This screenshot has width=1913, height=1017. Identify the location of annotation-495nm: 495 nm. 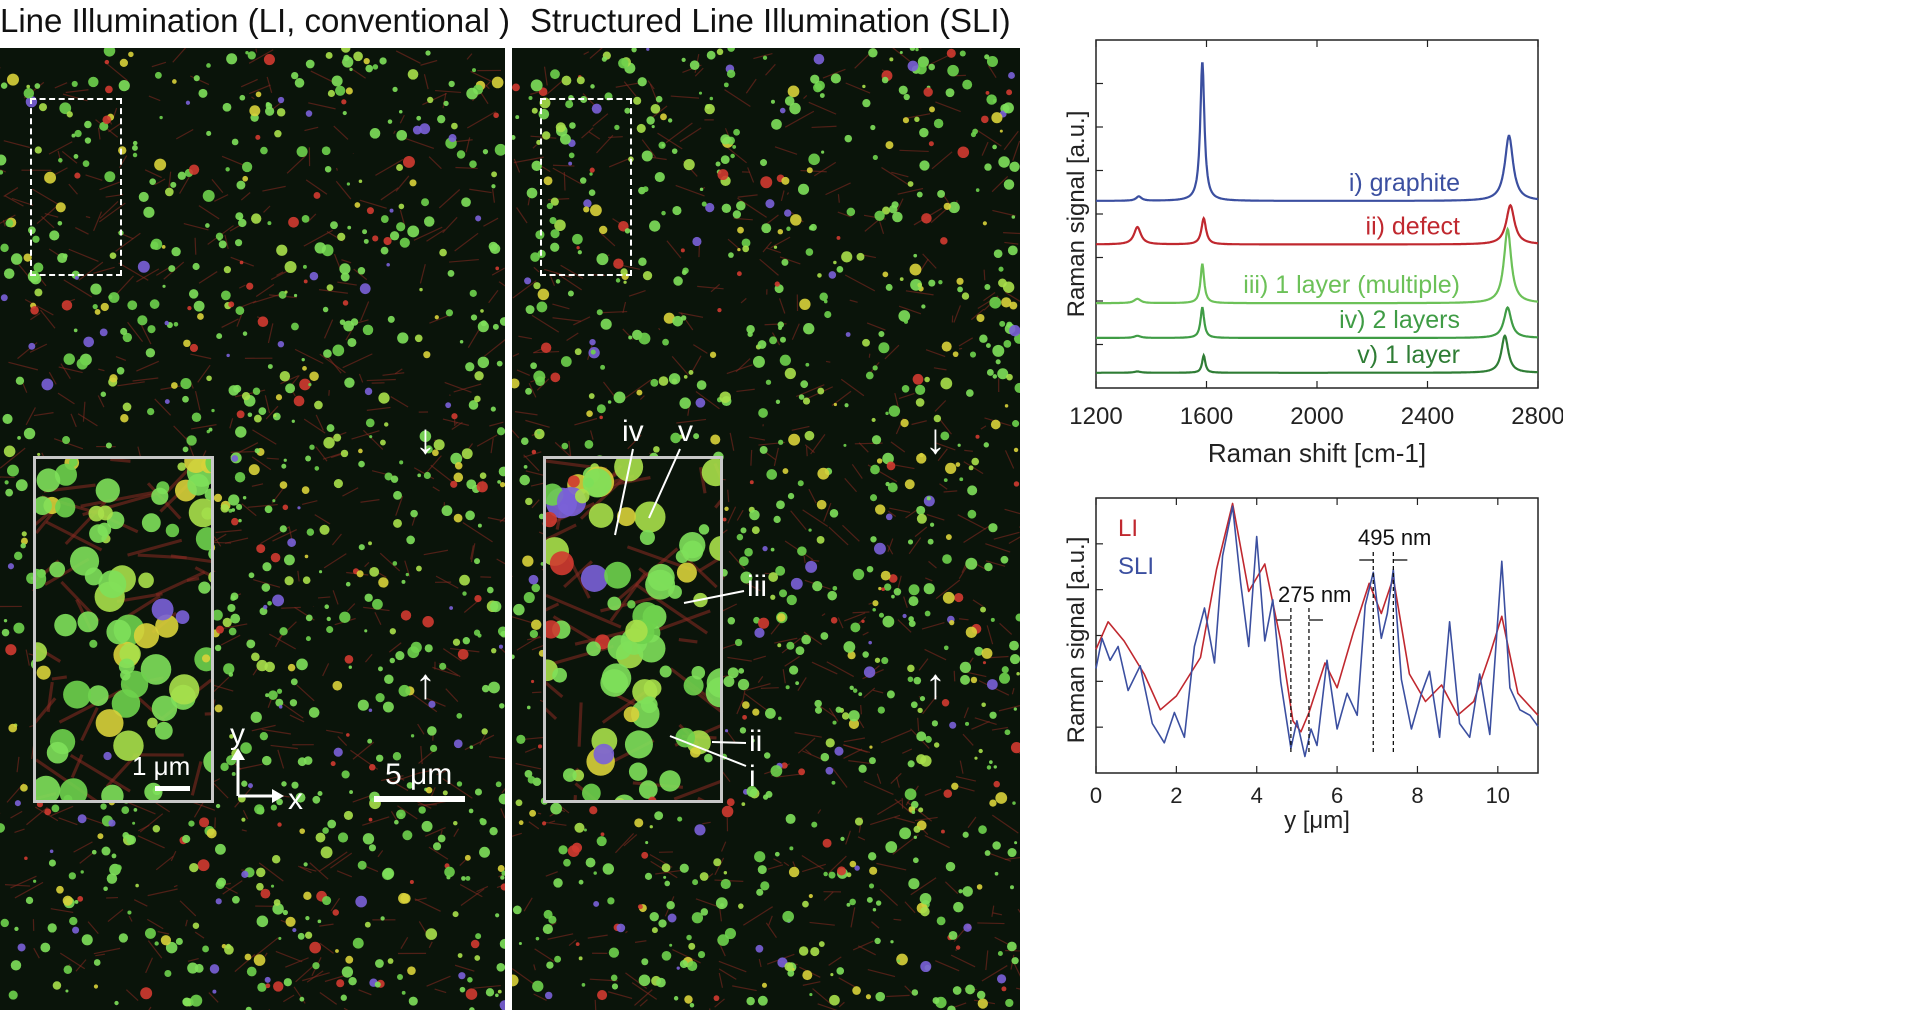
(1394, 537).